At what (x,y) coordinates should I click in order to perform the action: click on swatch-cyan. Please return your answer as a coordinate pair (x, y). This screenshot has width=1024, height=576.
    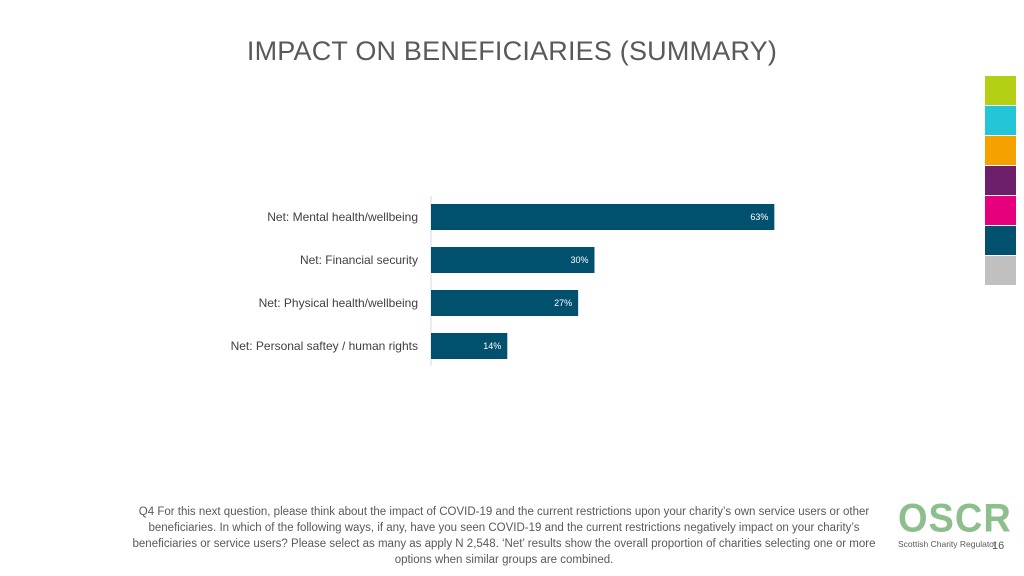
    Looking at the image, I should click on (1000, 120).